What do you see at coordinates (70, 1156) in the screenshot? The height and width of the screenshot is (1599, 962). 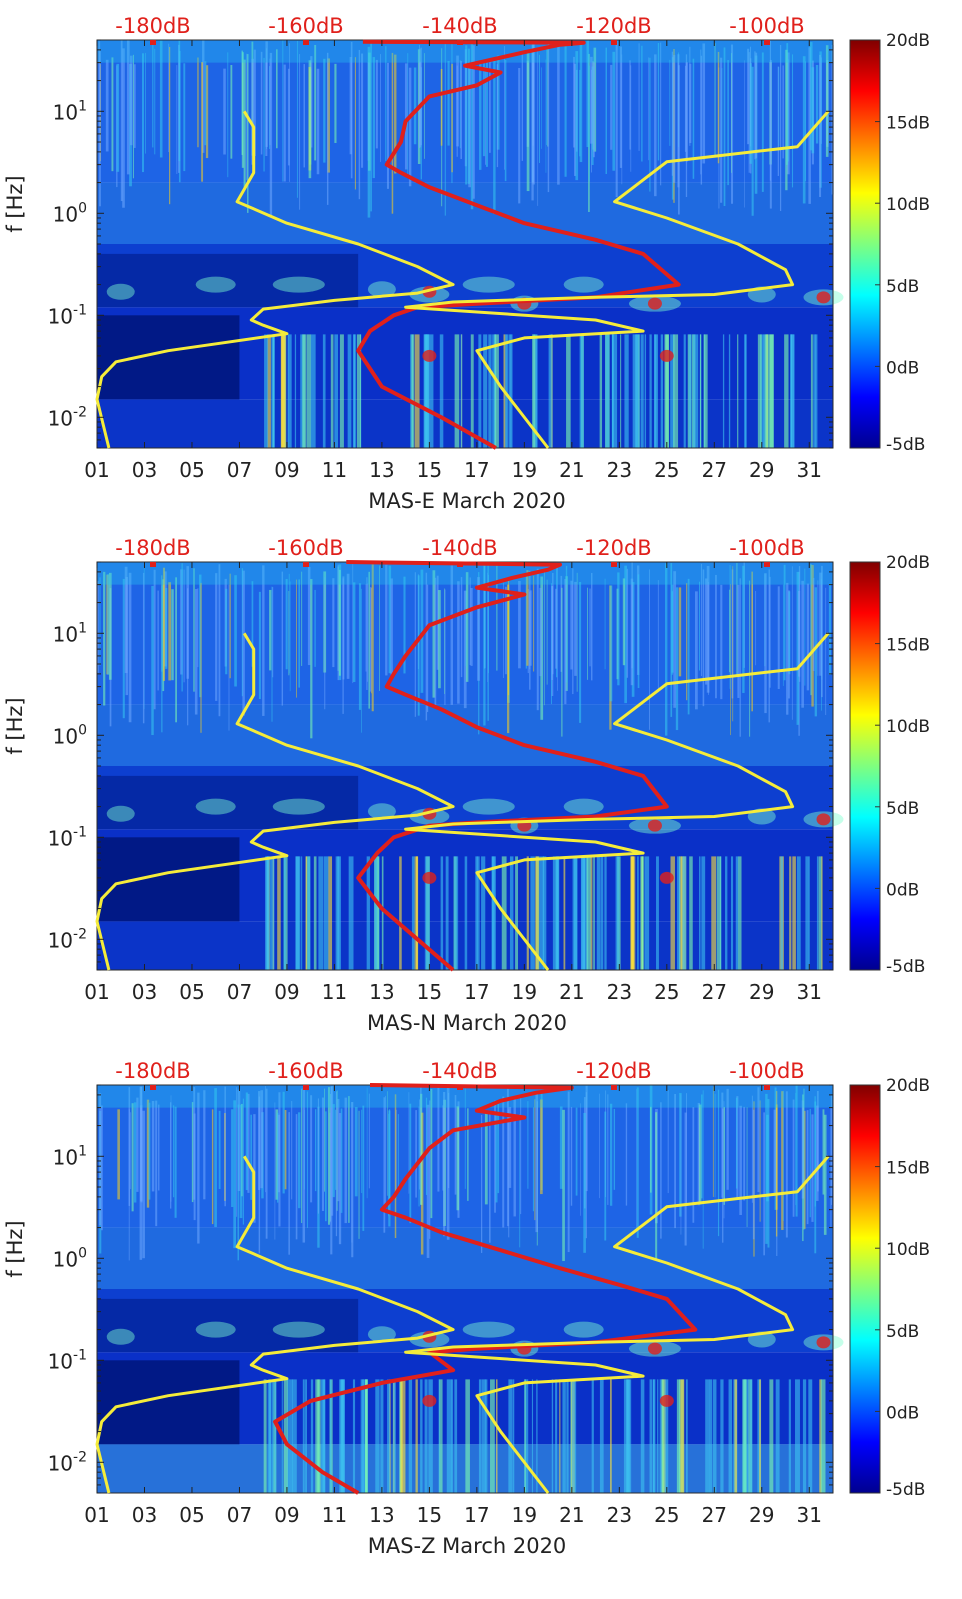 I see `y-tick-label: 10¹` at bounding box center [70, 1156].